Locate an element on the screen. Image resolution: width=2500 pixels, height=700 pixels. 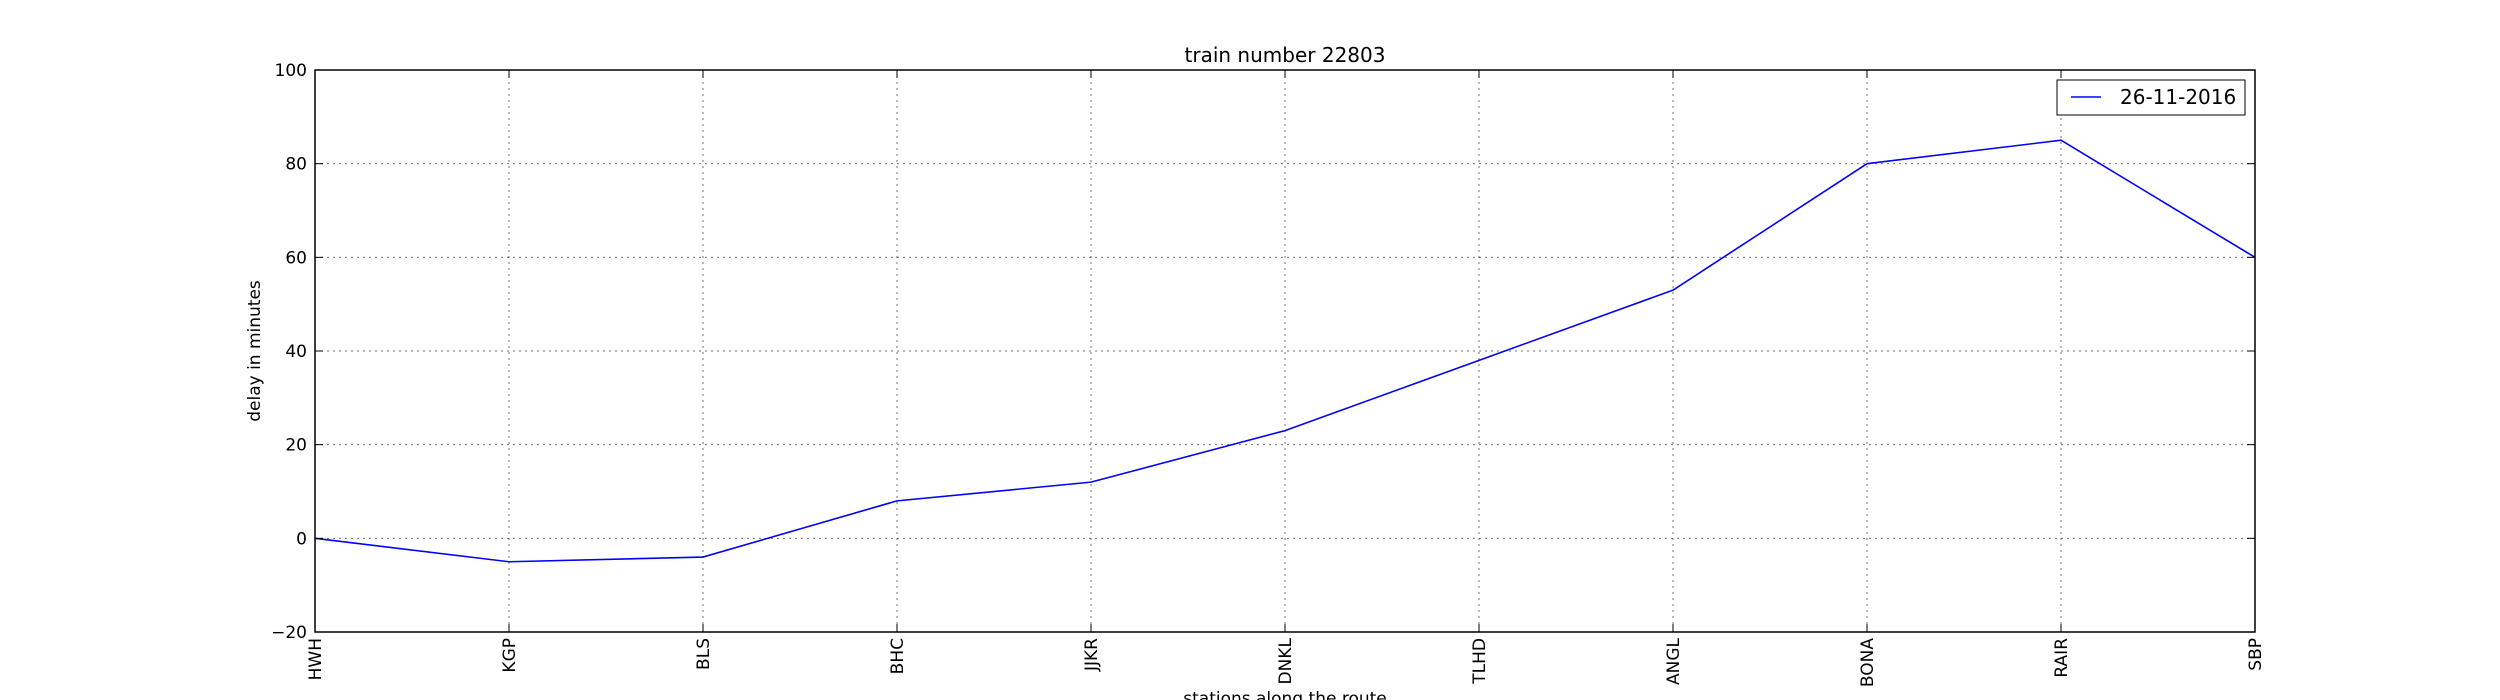
x-tick-label: KGP is located at coordinates (510, 655).